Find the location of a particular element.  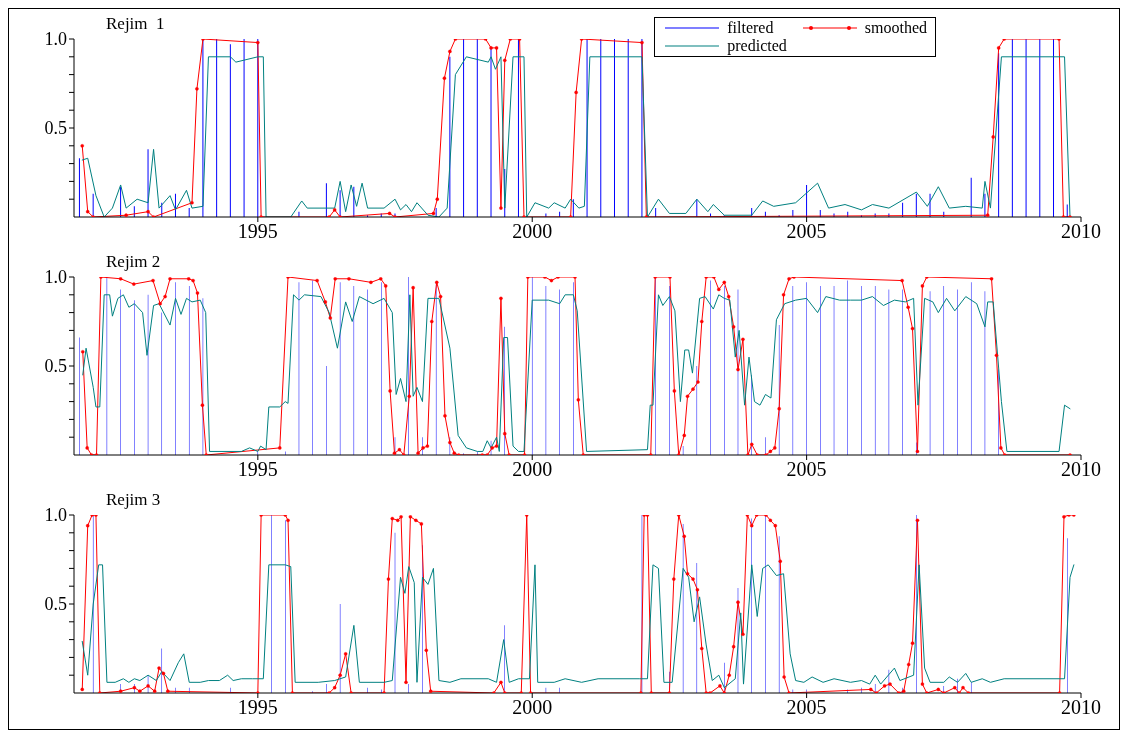

chart-title: Rejim 3 is located at coordinates (133, 500).